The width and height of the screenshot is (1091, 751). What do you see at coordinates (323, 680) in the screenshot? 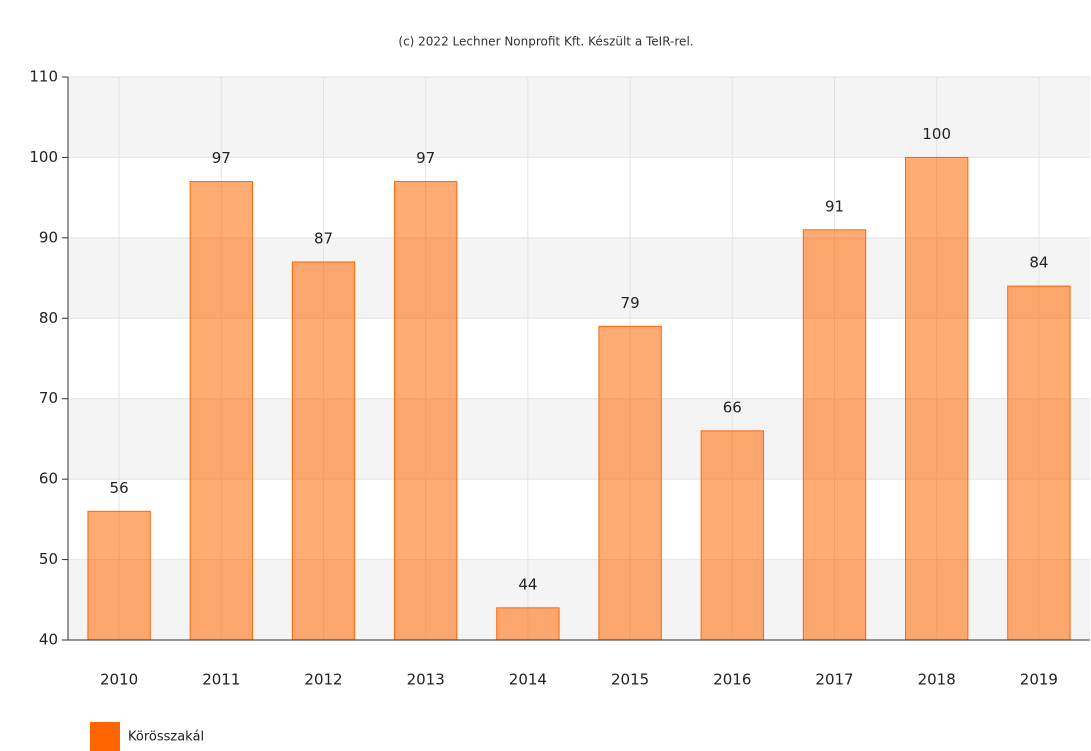
I see `x-tick-label: 2012` at bounding box center [323, 680].